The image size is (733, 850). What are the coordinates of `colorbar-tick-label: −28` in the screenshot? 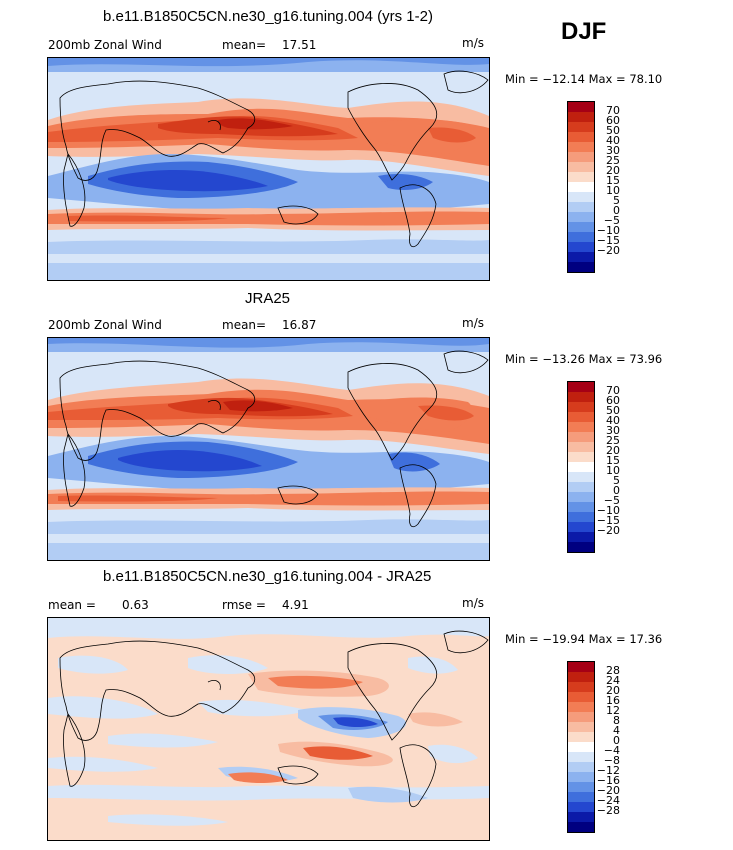 It's located at (608, 810).